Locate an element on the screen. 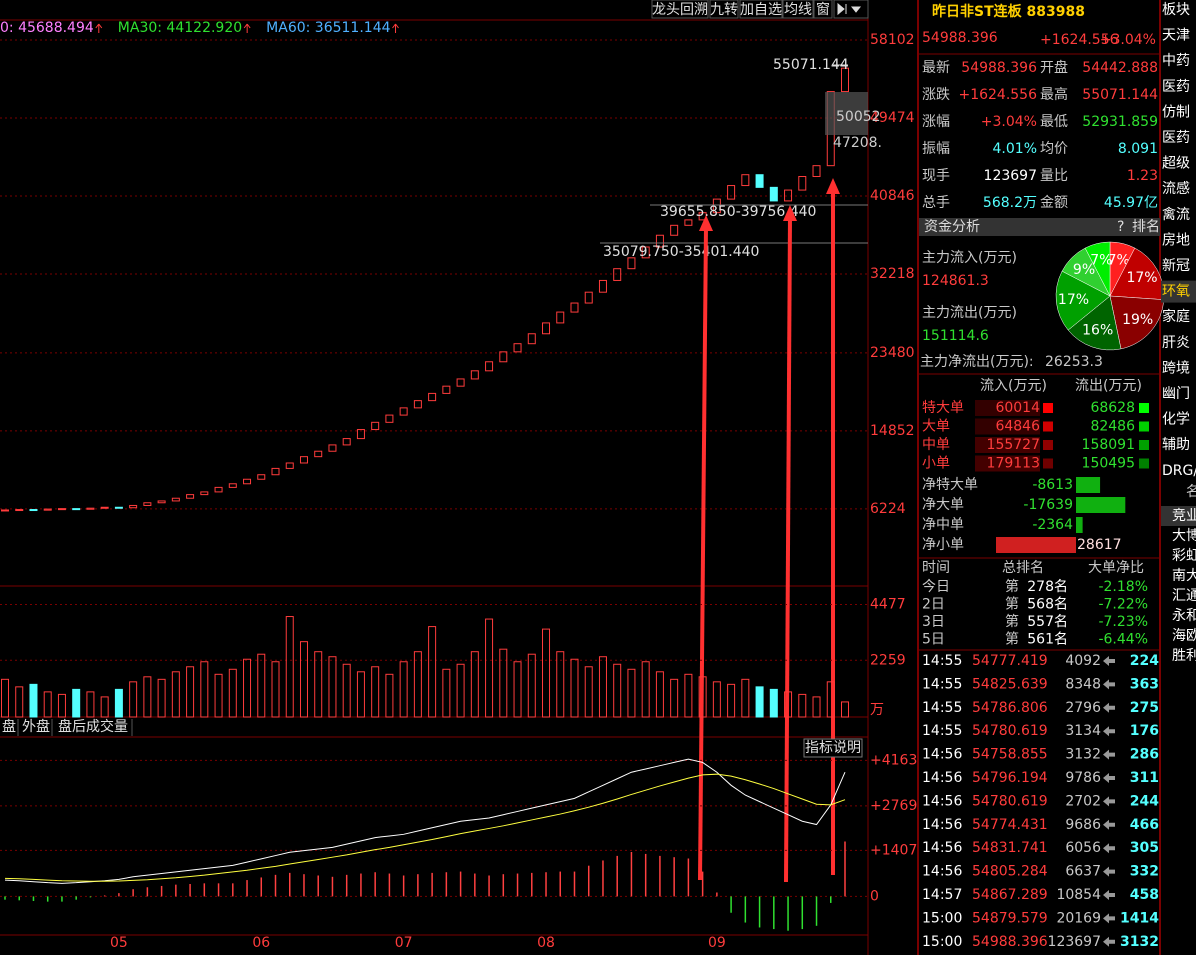  sector-item: 中药 is located at coordinates (1176, 61).